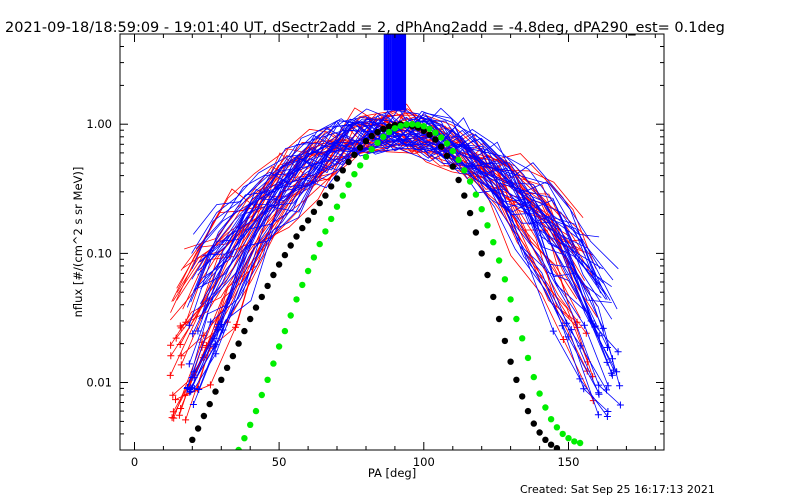 Image resolution: width=800 pixels, height=500 pixels. Describe the element at coordinates (99, 124) in the screenshot. I see `y-tick-label: 1.00` at that location.